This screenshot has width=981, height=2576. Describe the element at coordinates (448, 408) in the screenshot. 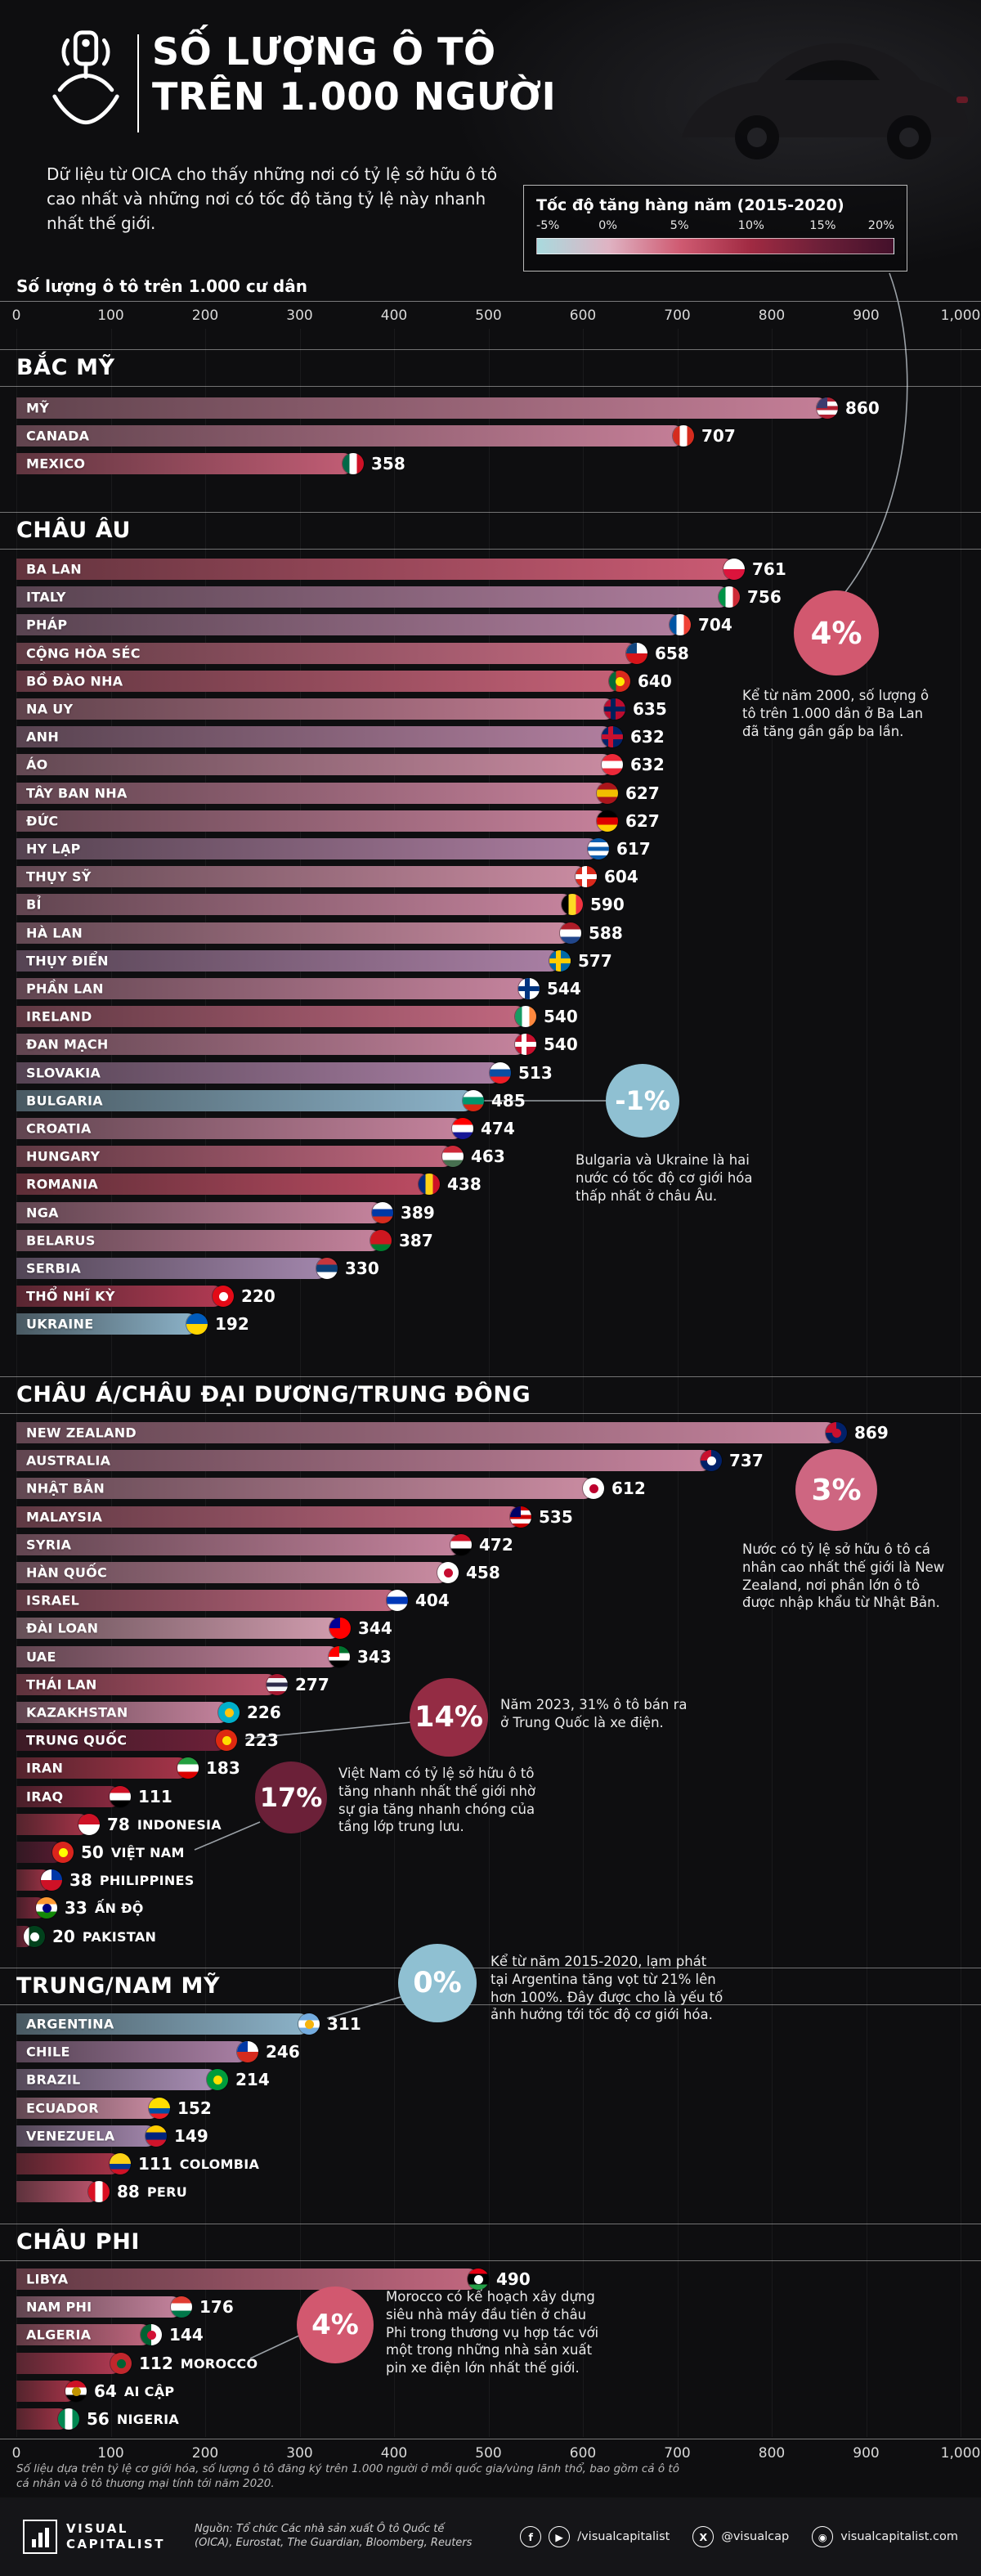

I see `bar-row: MỸ 860` at that location.